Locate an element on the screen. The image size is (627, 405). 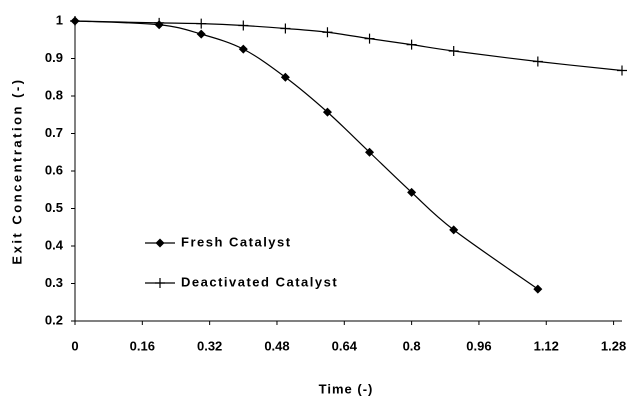
x-tick-label: 0.16 is located at coordinates (142, 345).